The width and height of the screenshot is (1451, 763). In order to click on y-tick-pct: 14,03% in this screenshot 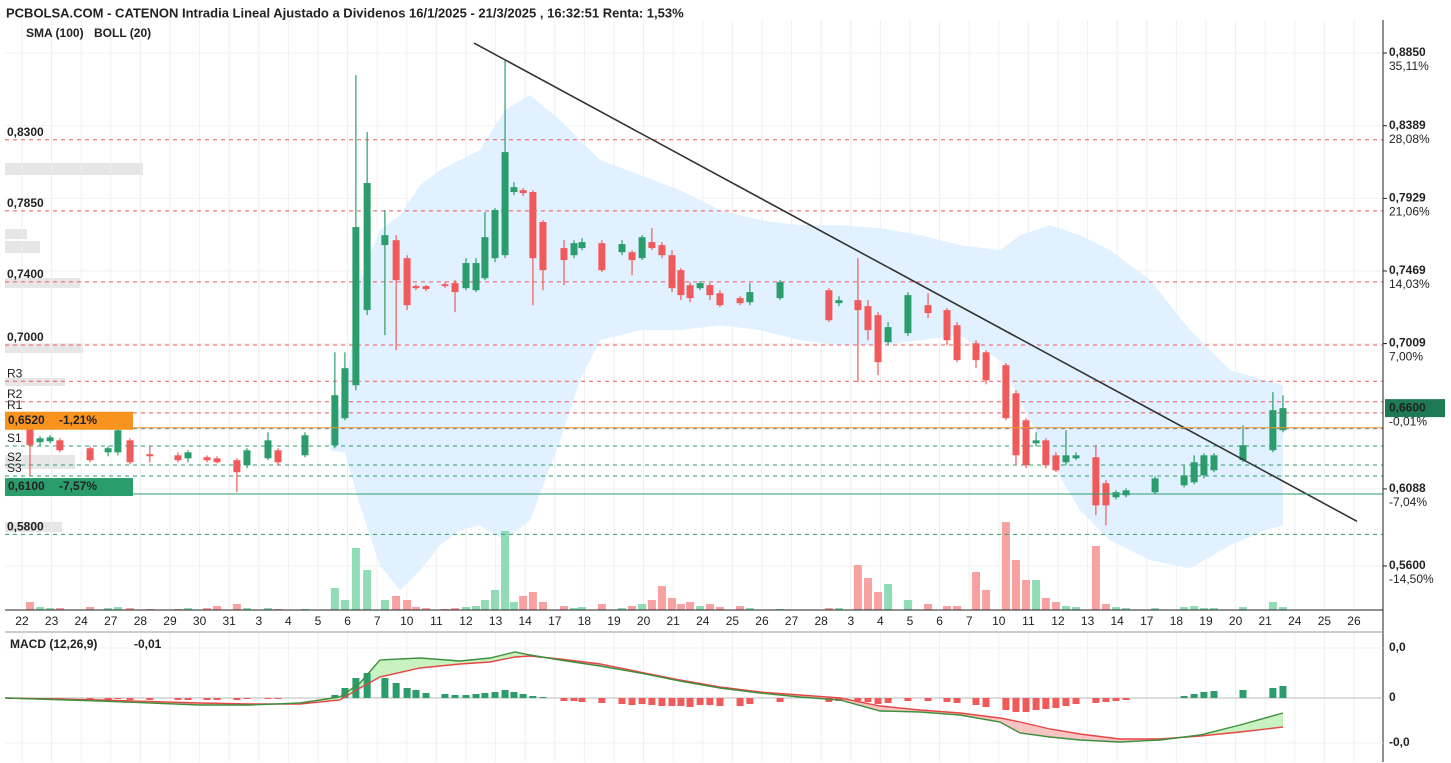, I will do `click(1409, 284)`.